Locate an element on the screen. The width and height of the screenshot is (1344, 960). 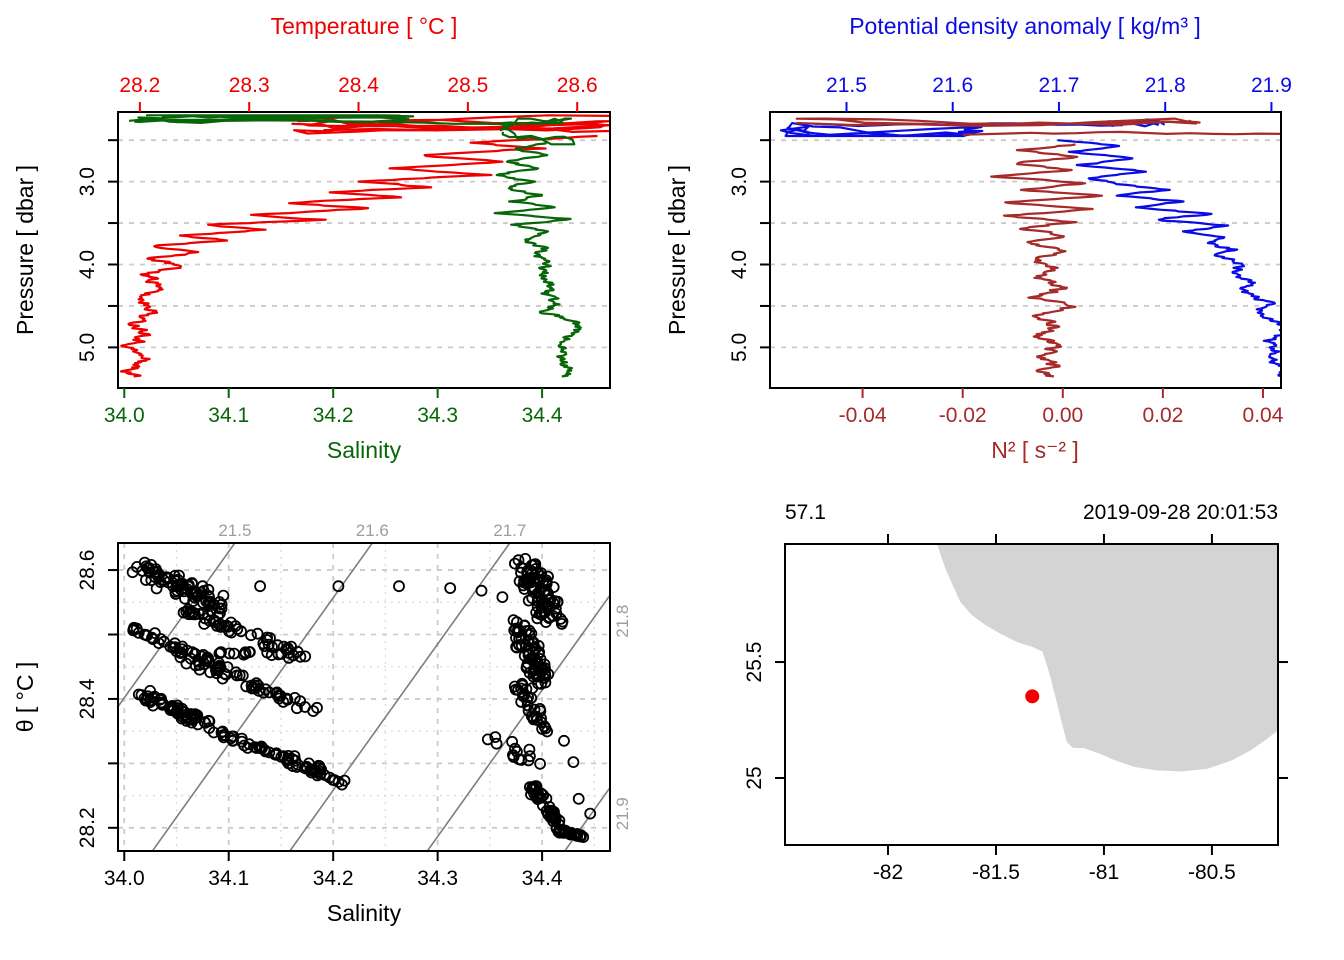
axis-tick-label: 21.7 is located at coordinates (1059, 85).